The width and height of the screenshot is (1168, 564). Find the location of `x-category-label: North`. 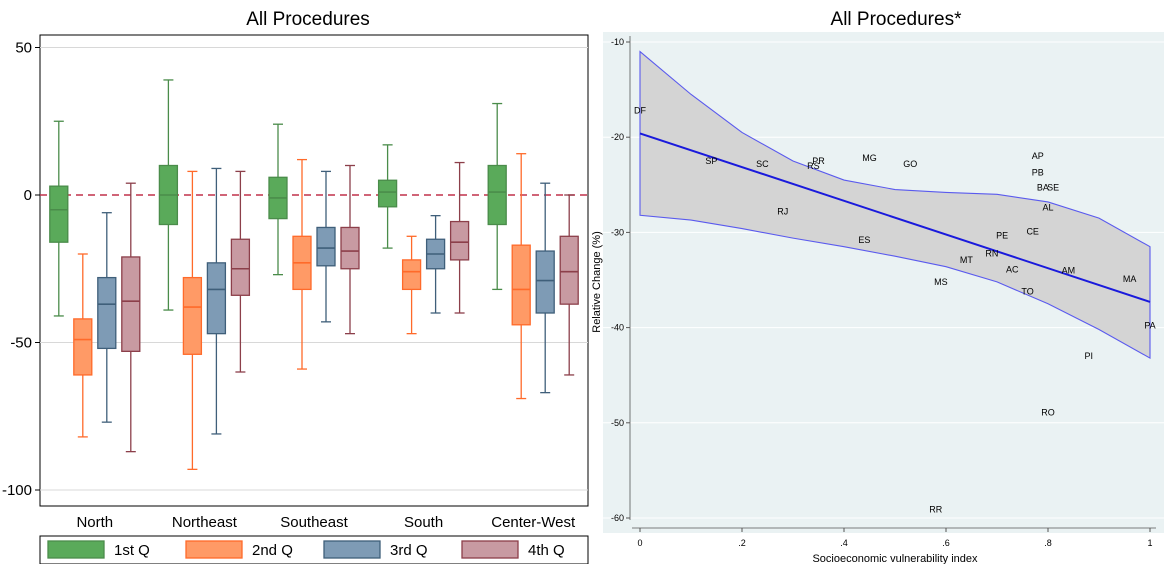

x-category-label: North is located at coordinates (94, 522).